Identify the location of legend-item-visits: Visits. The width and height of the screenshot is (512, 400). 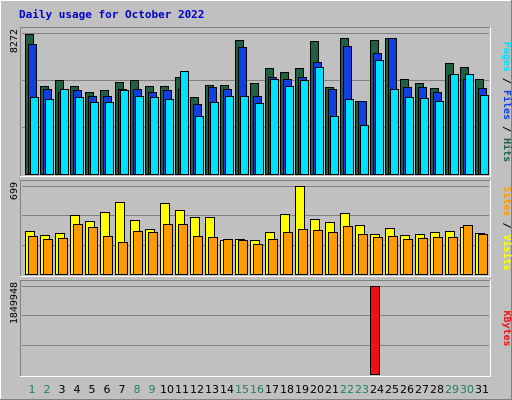
(506, 253).